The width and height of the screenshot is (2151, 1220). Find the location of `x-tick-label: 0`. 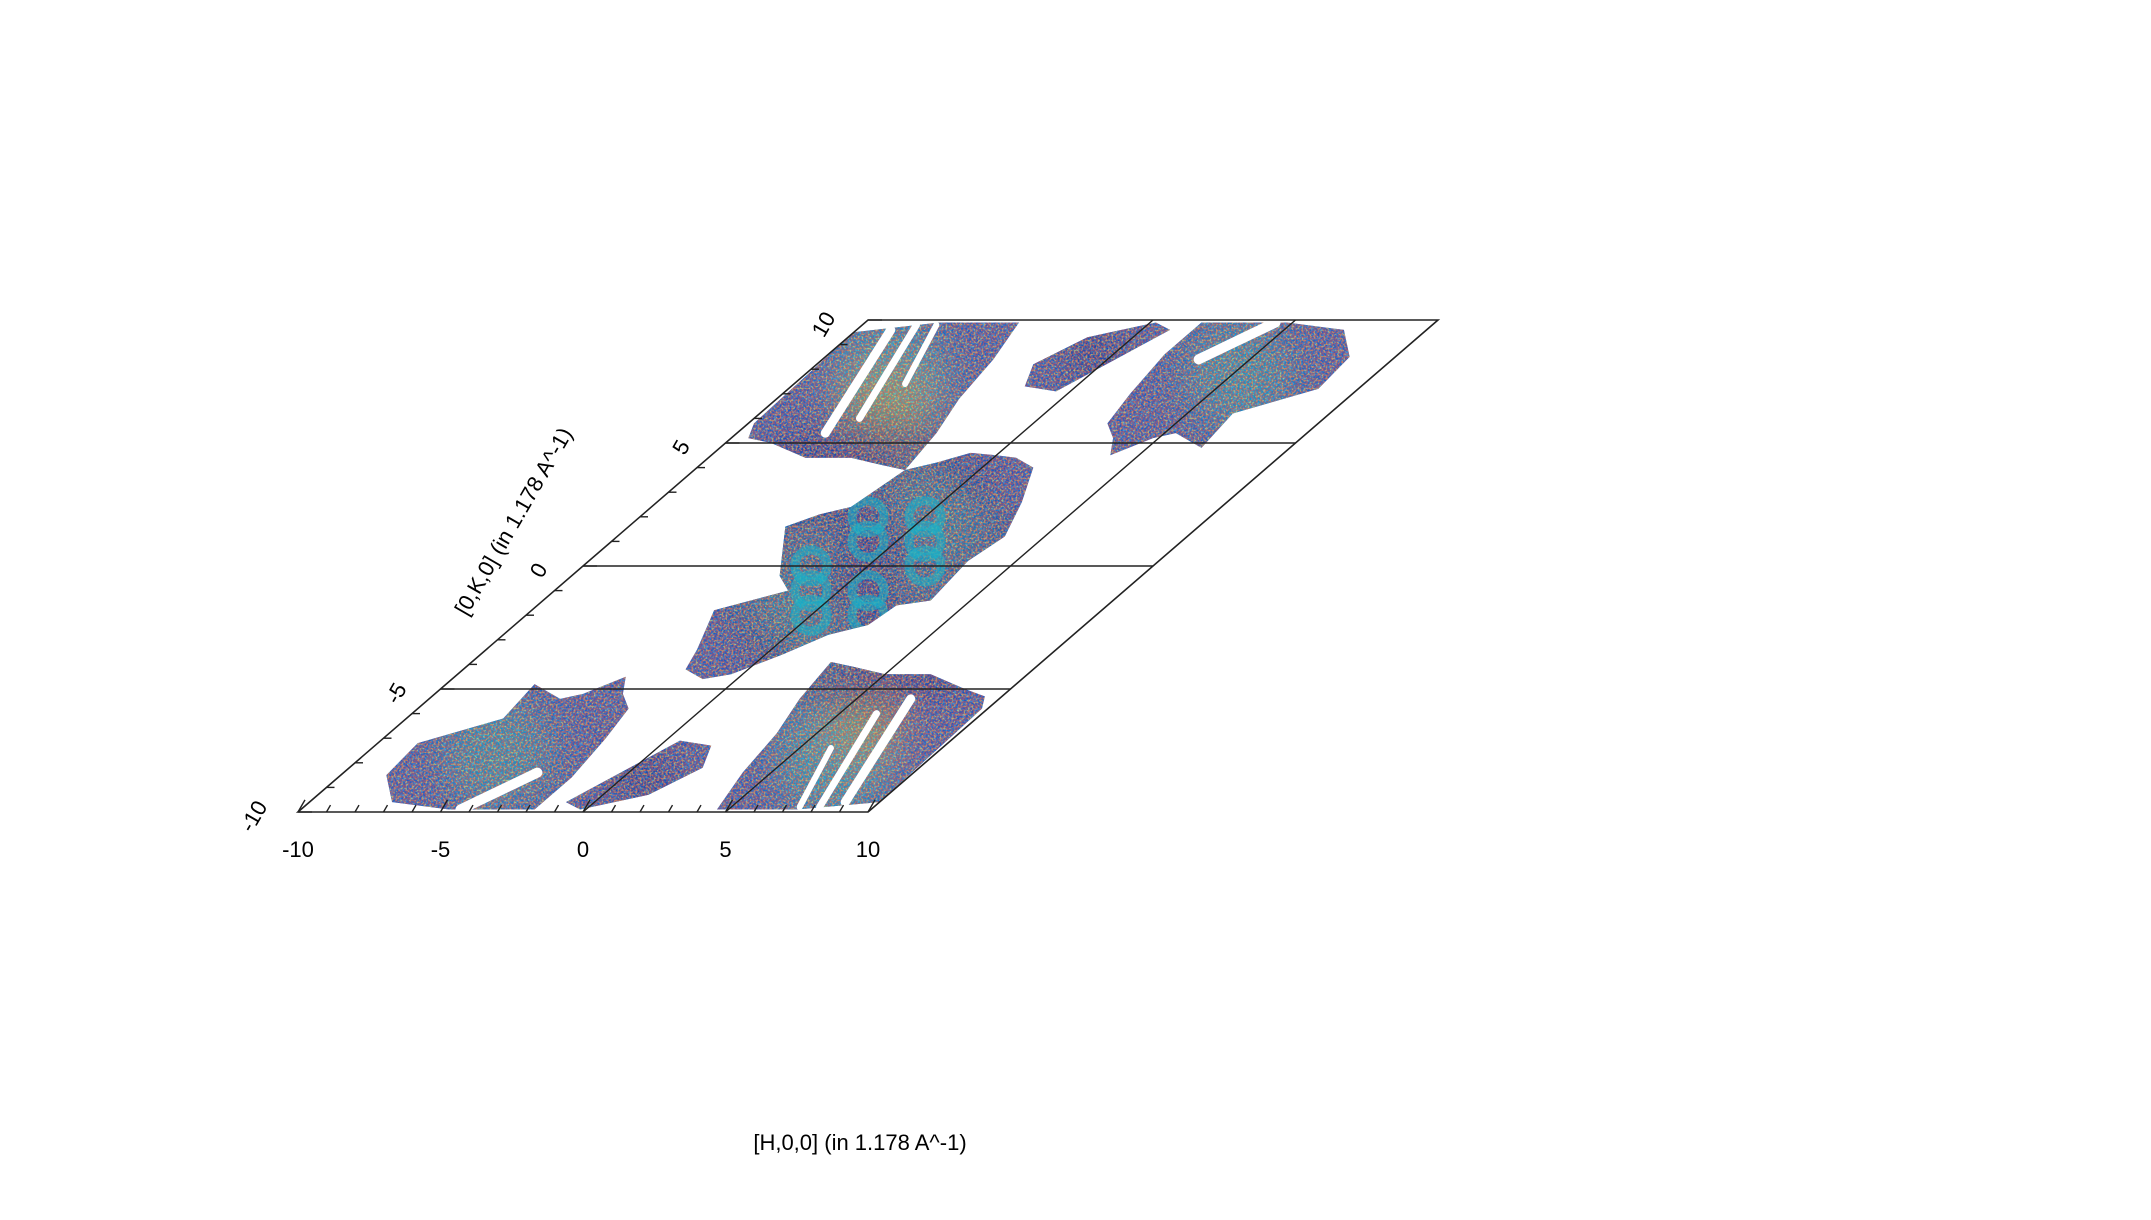

x-tick-label: 0 is located at coordinates (583, 849).